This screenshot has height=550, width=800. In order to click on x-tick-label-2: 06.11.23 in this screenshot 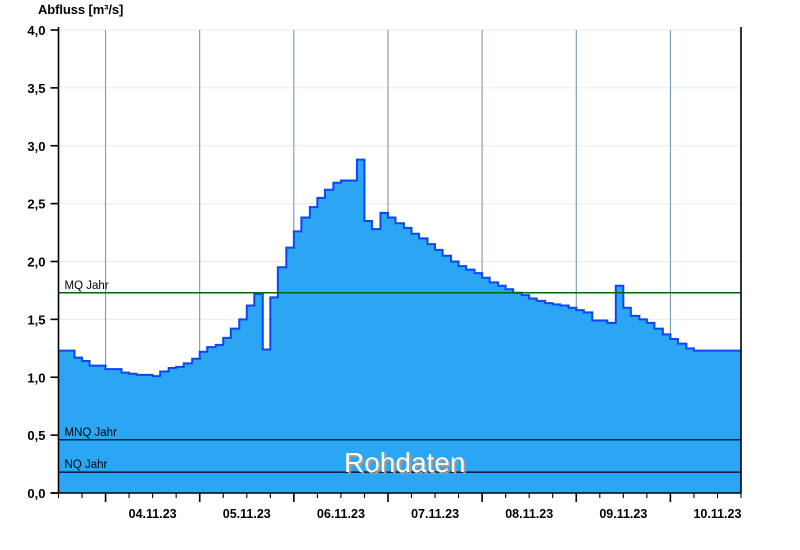, I will do `click(341, 514)`.